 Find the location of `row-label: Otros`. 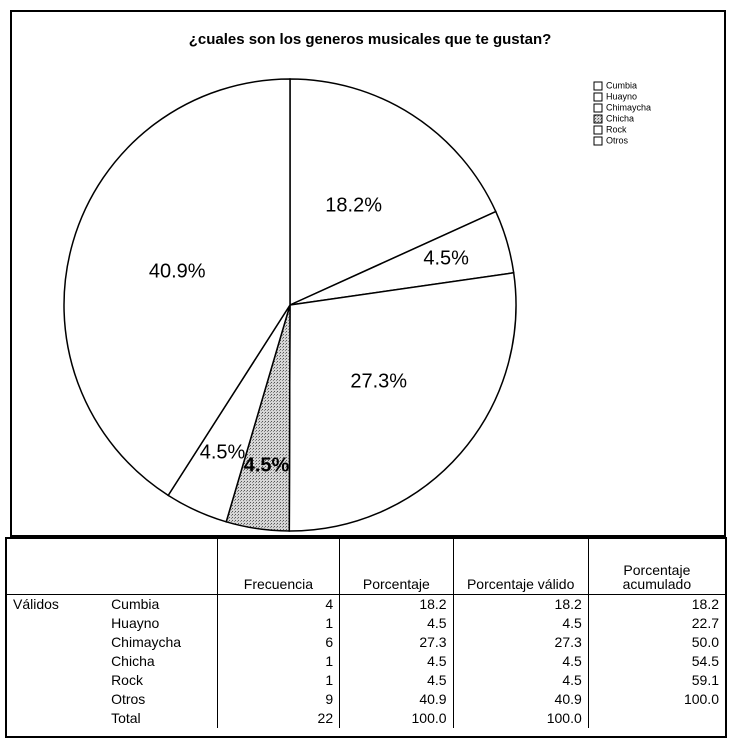

row-label: Otros is located at coordinates (128, 699).